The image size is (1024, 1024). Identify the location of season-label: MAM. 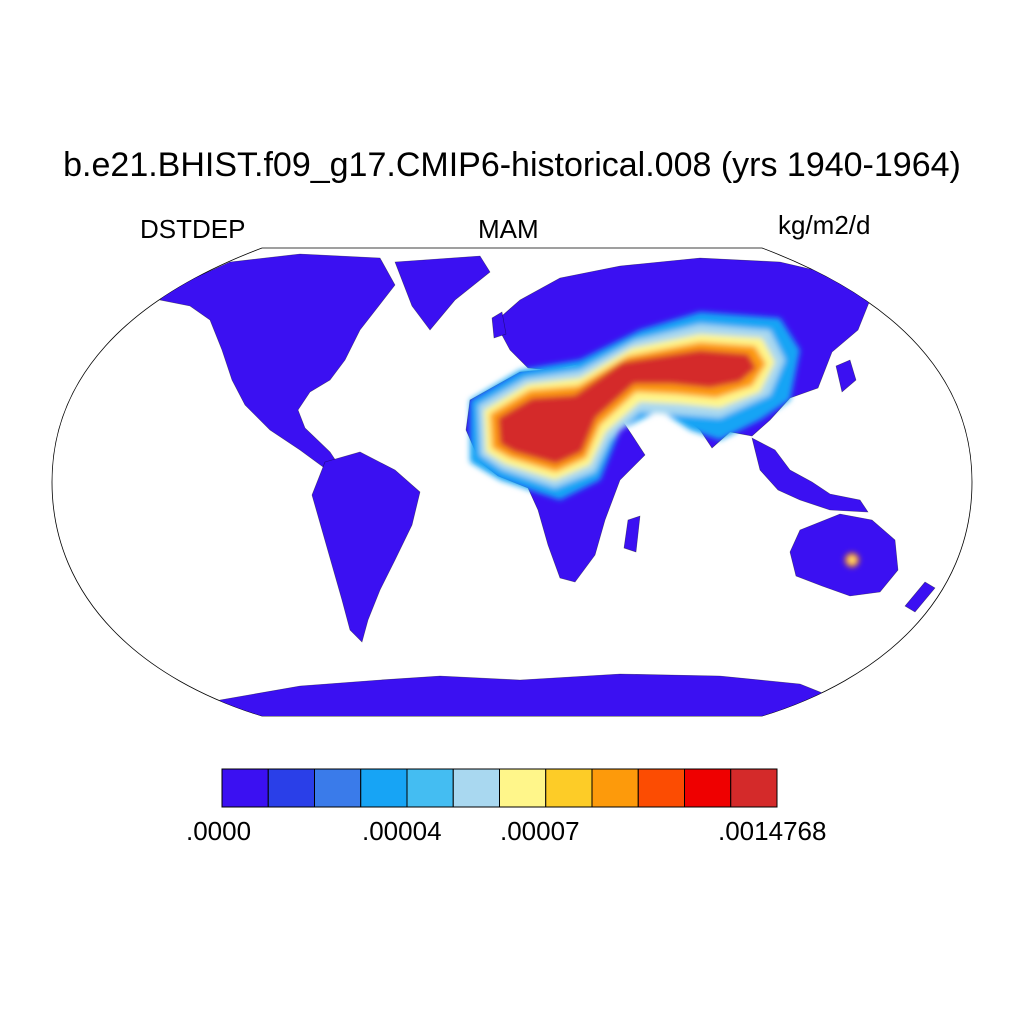
(508, 229).